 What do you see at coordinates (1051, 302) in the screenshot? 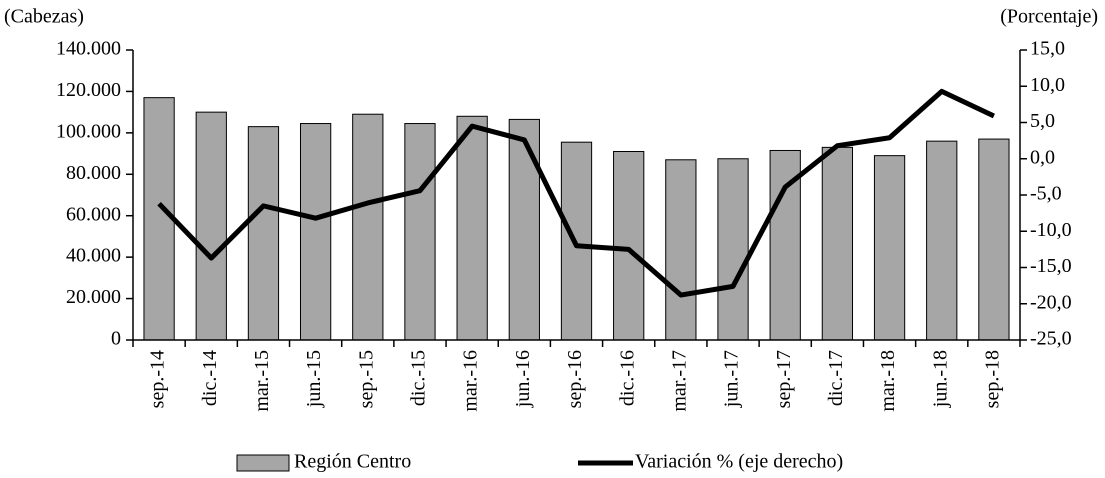
I see `y2-tick-label: -20,0` at bounding box center [1051, 302].